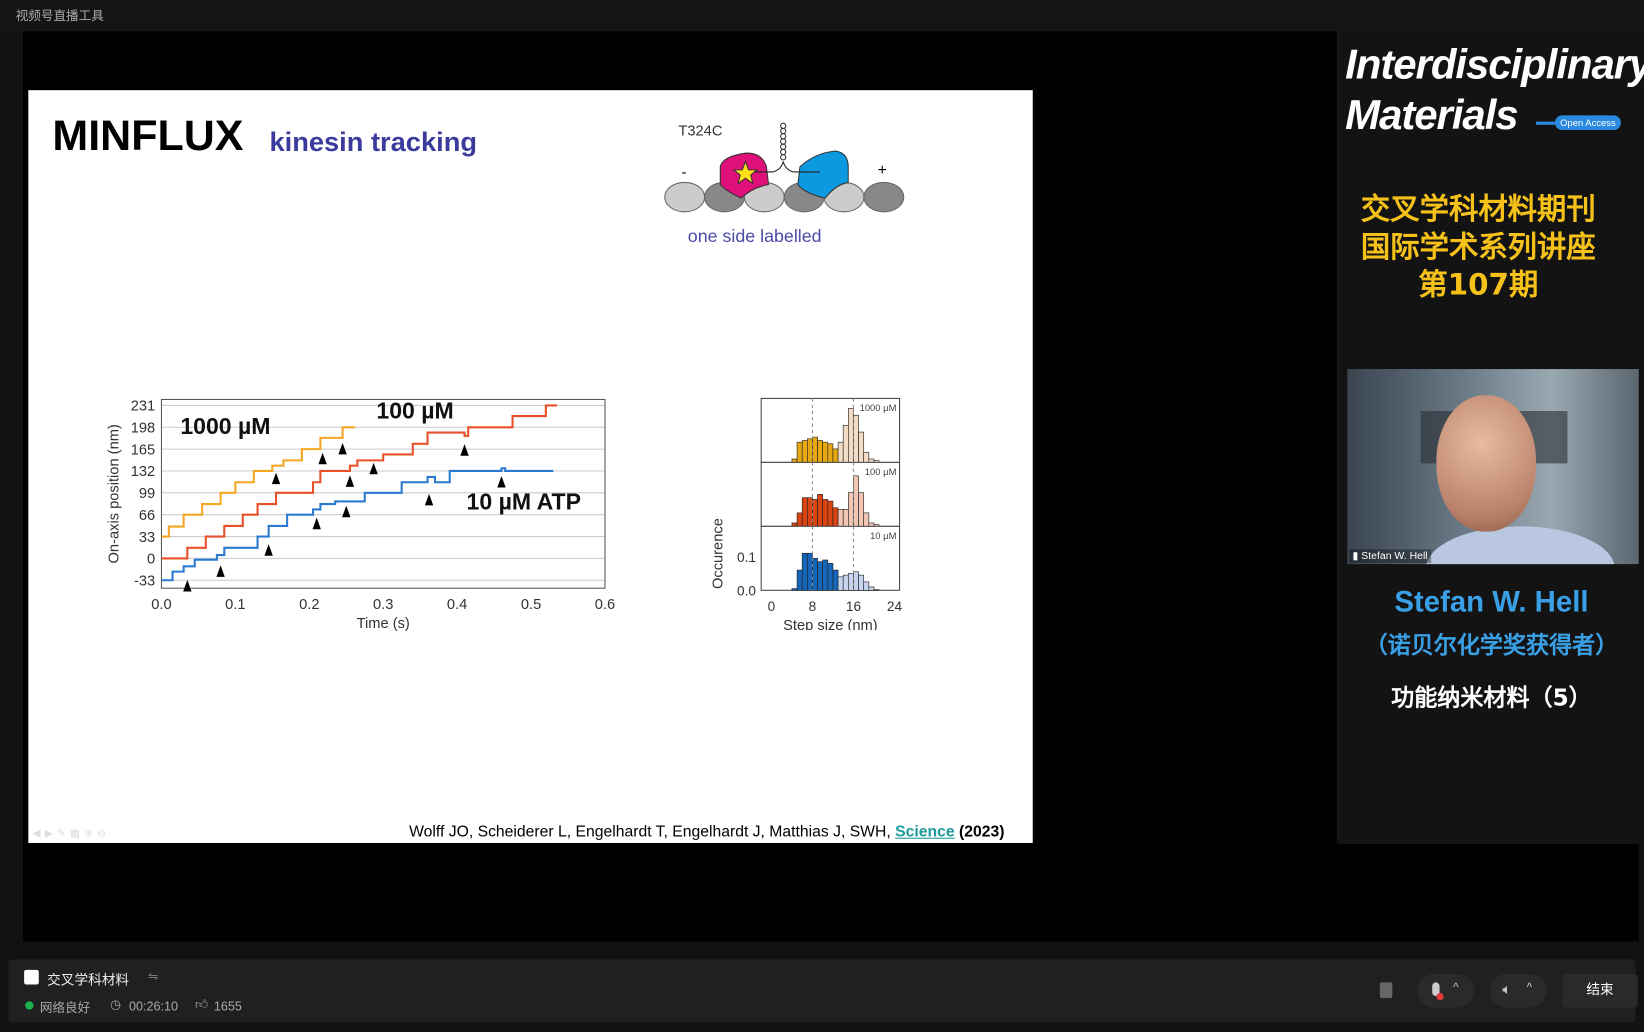  Describe the element at coordinates (1493, 467) in the screenshot. I see `speaker-video: ▮ Stefan W. Hell` at that location.